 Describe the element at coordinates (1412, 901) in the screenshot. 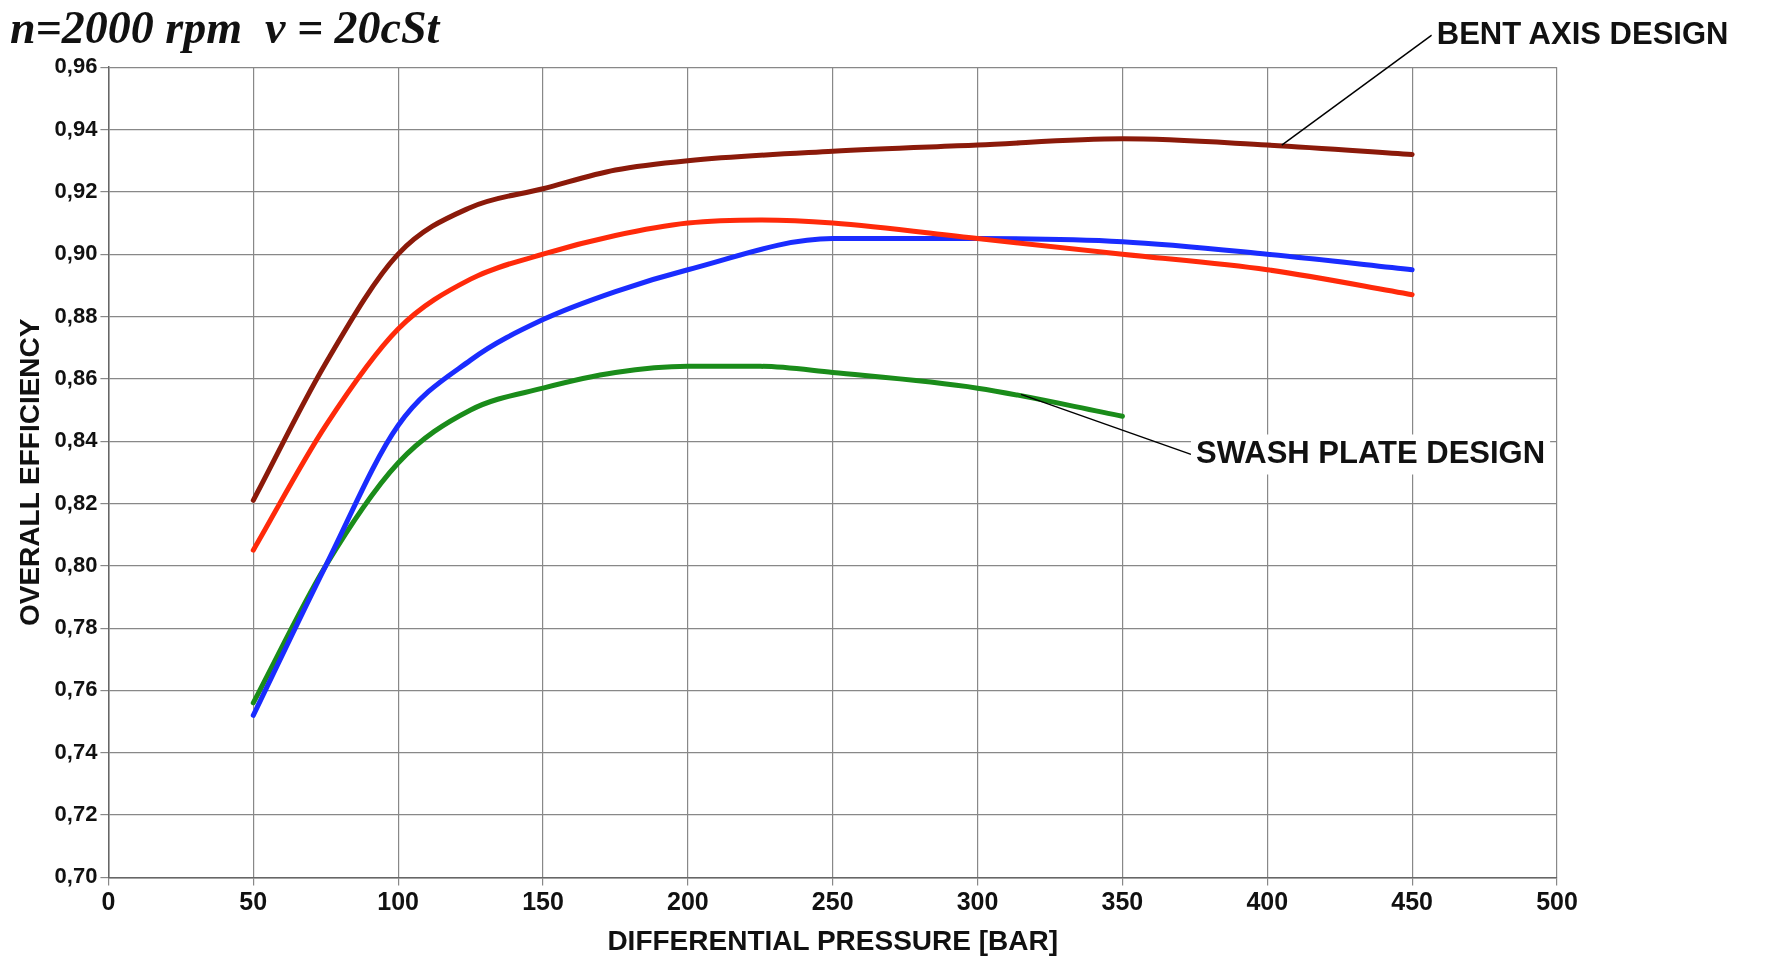

I see `x-tick-label: 450` at that location.